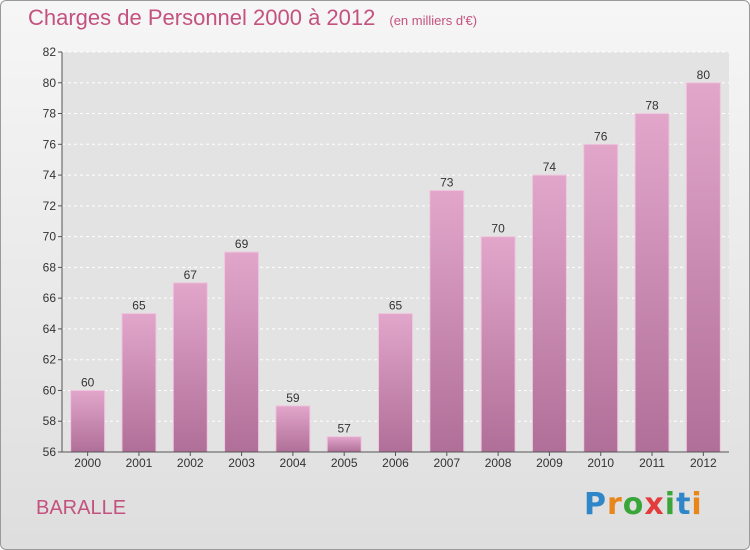  Describe the element at coordinates (654, 504) in the screenshot. I see `logo-letter: x` at that location.